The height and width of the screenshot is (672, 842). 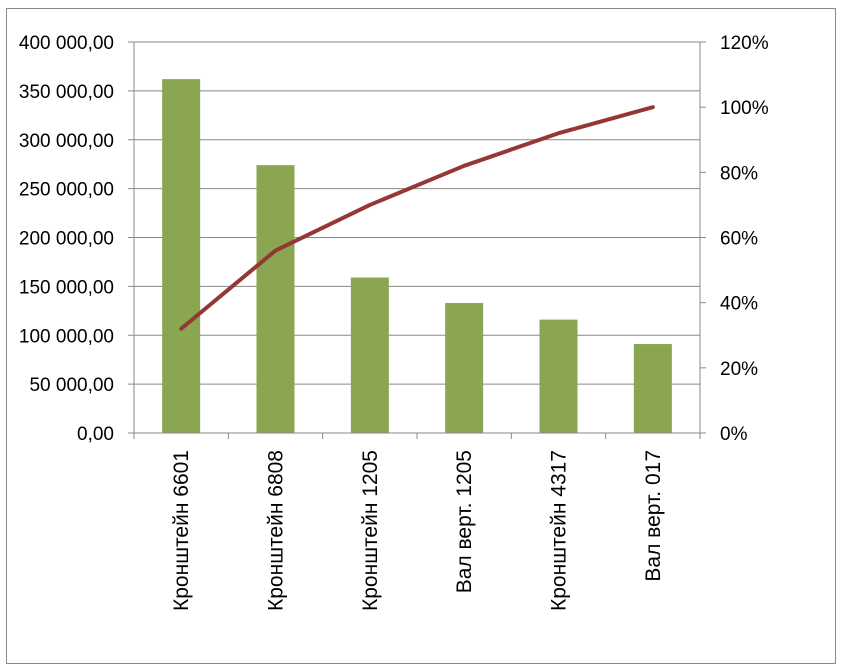 What do you see at coordinates (739, 173) in the screenshot?
I see `y2-tick-label: 80%` at bounding box center [739, 173].